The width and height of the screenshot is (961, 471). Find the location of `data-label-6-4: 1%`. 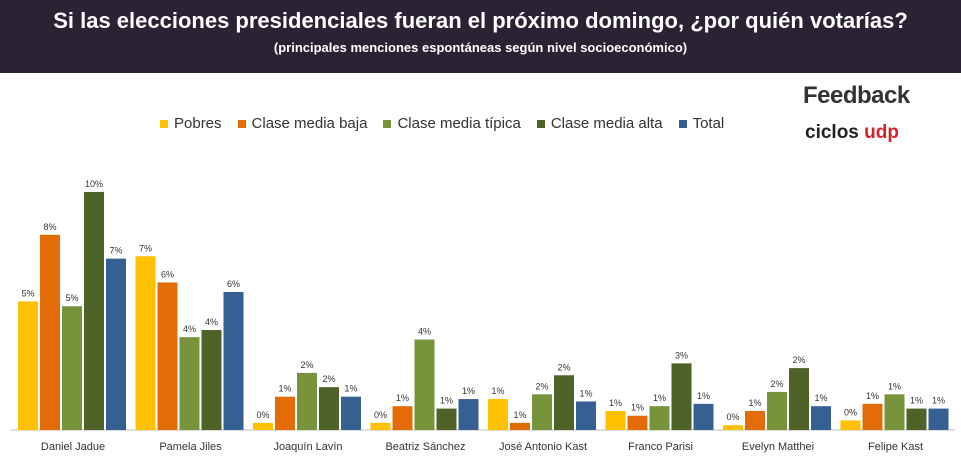

data-label-6-4: 1% is located at coordinates (820, 398).